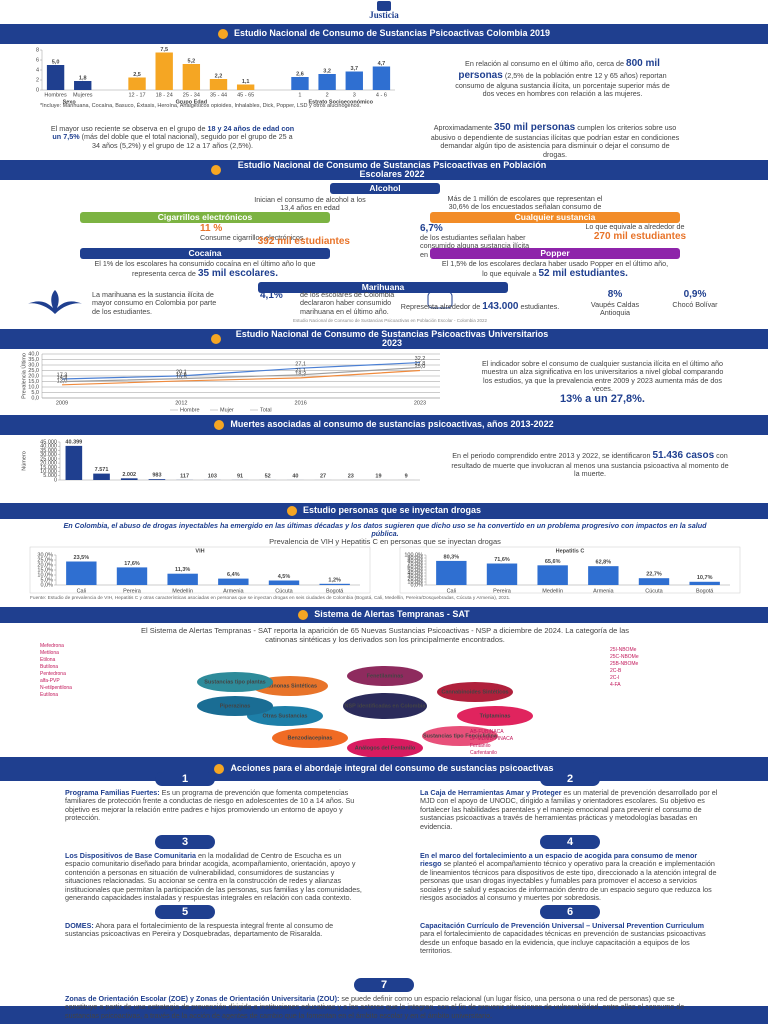 Image resolution: width=768 pixels, height=1024 pixels. What do you see at coordinates (303, 241) in the screenshot?
I see `text-part: 392 mil estudiantes` at bounding box center [303, 241].